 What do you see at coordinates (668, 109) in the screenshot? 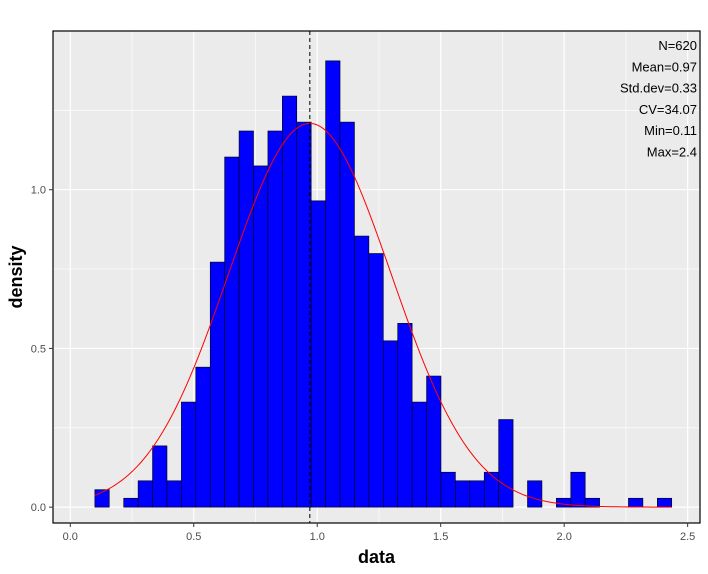
I see `stat-label: CV=34.07` at bounding box center [668, 109].